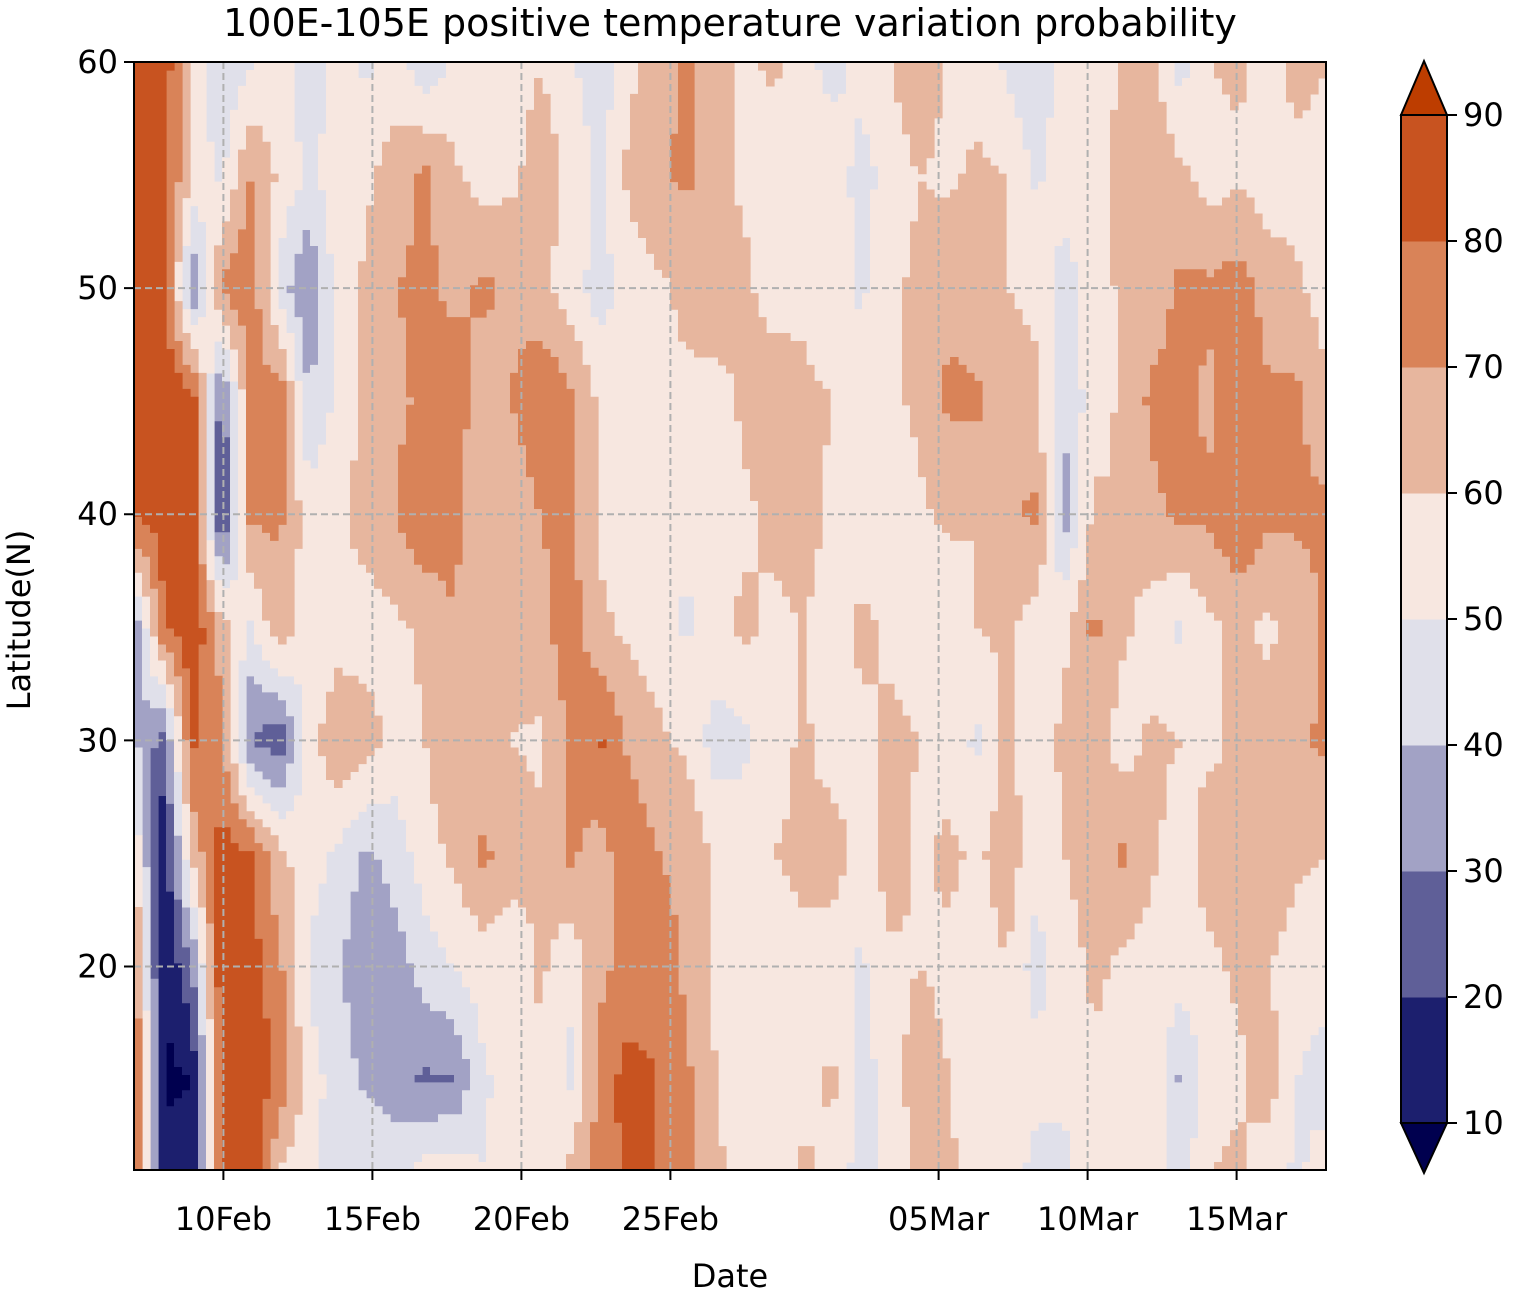  Describe the element at coordinates (670, 1219) in the screenshot. I see `x-tick-label: 25Feb` at that location.